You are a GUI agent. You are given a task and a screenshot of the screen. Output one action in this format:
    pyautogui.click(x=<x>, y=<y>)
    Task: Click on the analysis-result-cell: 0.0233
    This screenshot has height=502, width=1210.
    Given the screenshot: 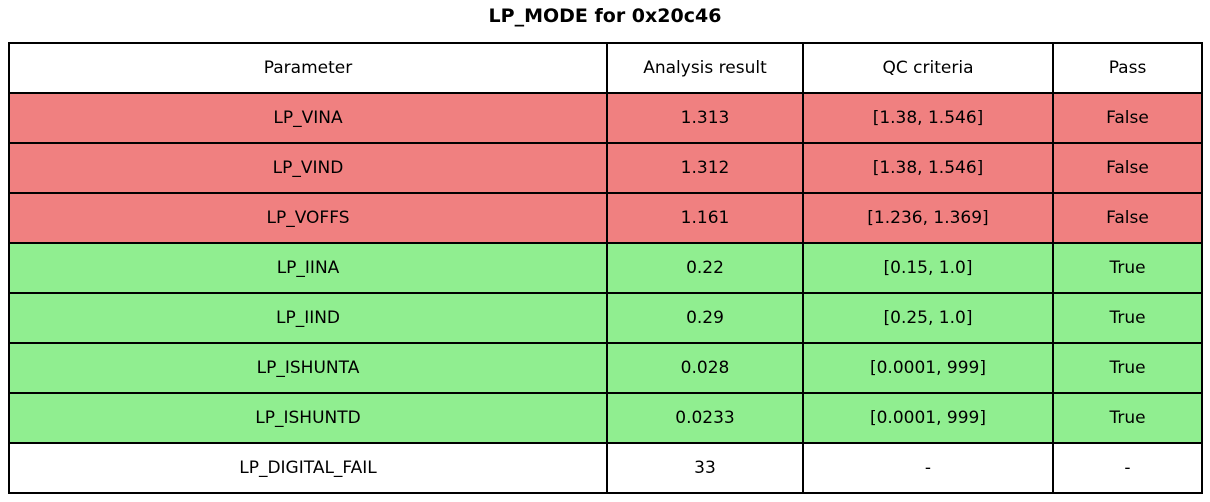 What is the action you would take?
    pyautogui.click(x=705, y=418)
    